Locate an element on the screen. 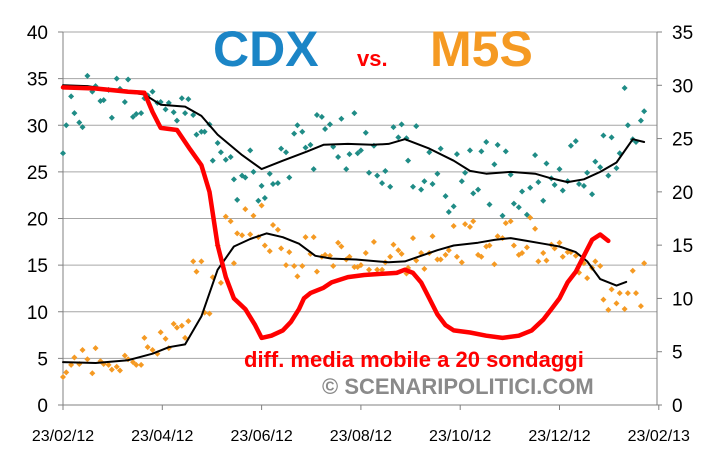 This screenshot has height=463, width=720. x-tick-label: 23/08/12 is located at coordinates (361, 436).